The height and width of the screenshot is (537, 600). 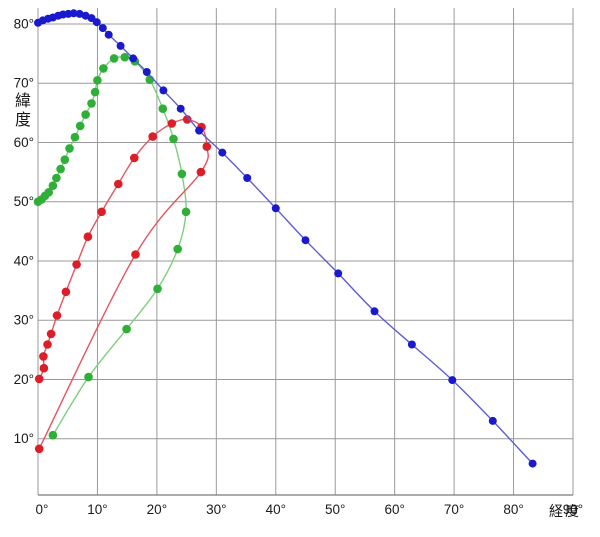 What do you see at coordinates (97, 509) in the screenshot?
I see `x-tick-label: 10°` at bounding box center [97, 509].